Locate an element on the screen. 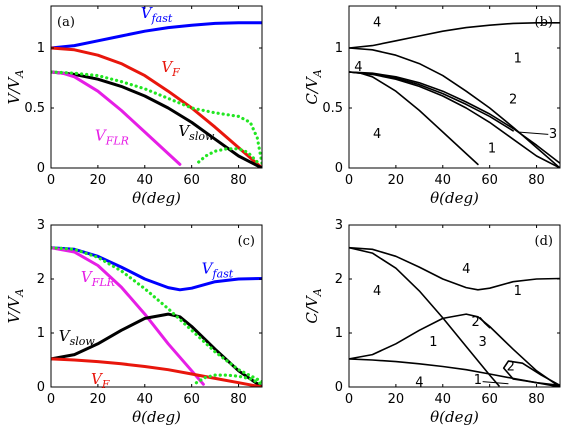 Image resolution: width=584 pixels, height=438 pixels. y-tick-label: 0.5 is located at coordinates (332, 108).